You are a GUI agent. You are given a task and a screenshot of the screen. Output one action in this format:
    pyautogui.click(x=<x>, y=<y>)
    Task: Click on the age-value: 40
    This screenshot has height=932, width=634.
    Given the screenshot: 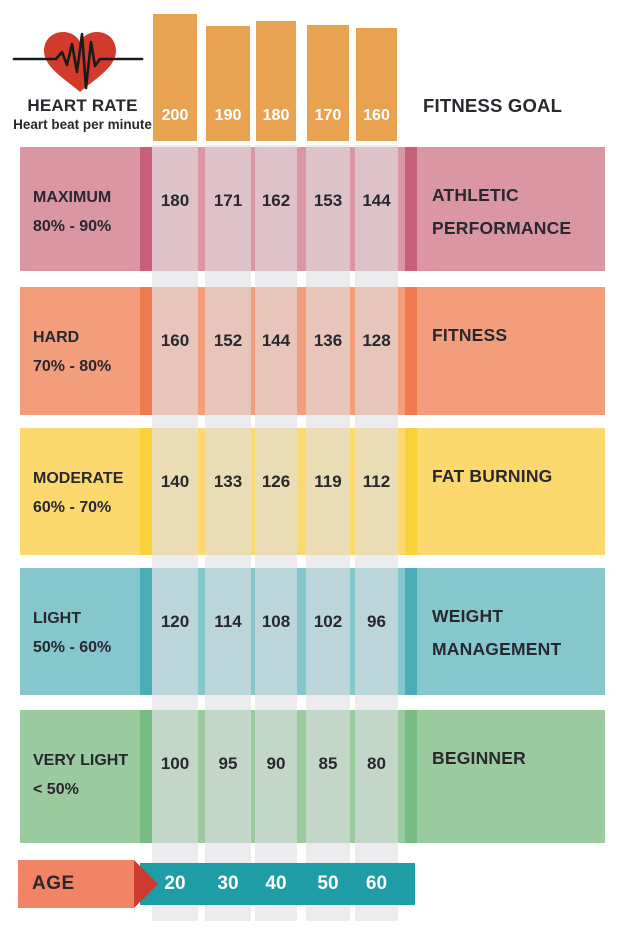 What is the action you would take?
    pyautogui.click(x=276, y=883)
    